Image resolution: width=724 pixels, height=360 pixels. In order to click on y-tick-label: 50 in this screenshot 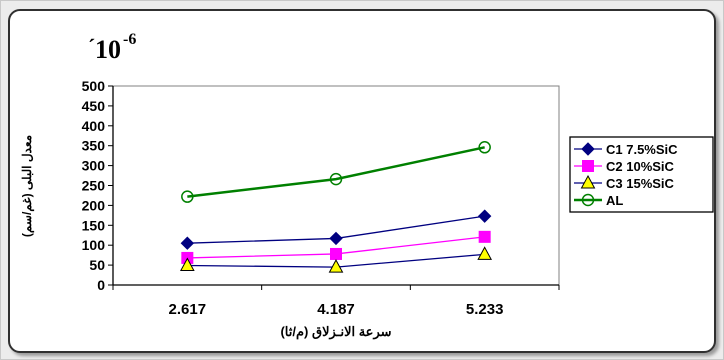, I will do `click(97, 265)`.